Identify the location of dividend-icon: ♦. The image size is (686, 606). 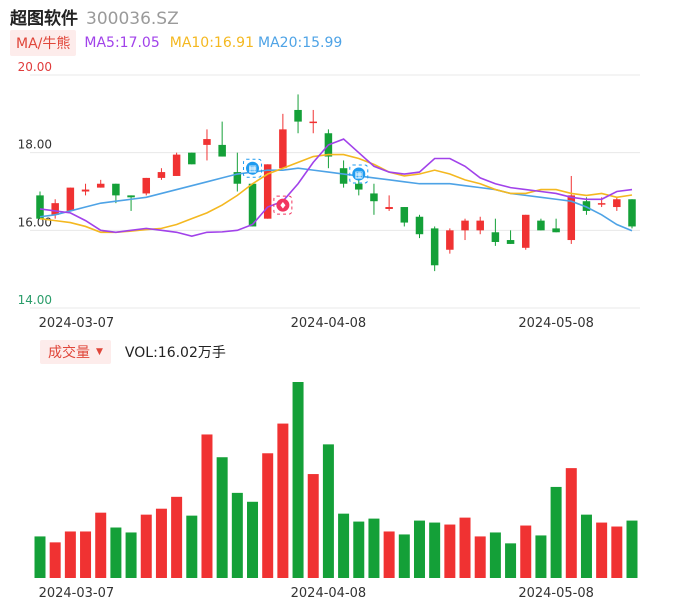
(283, 205).